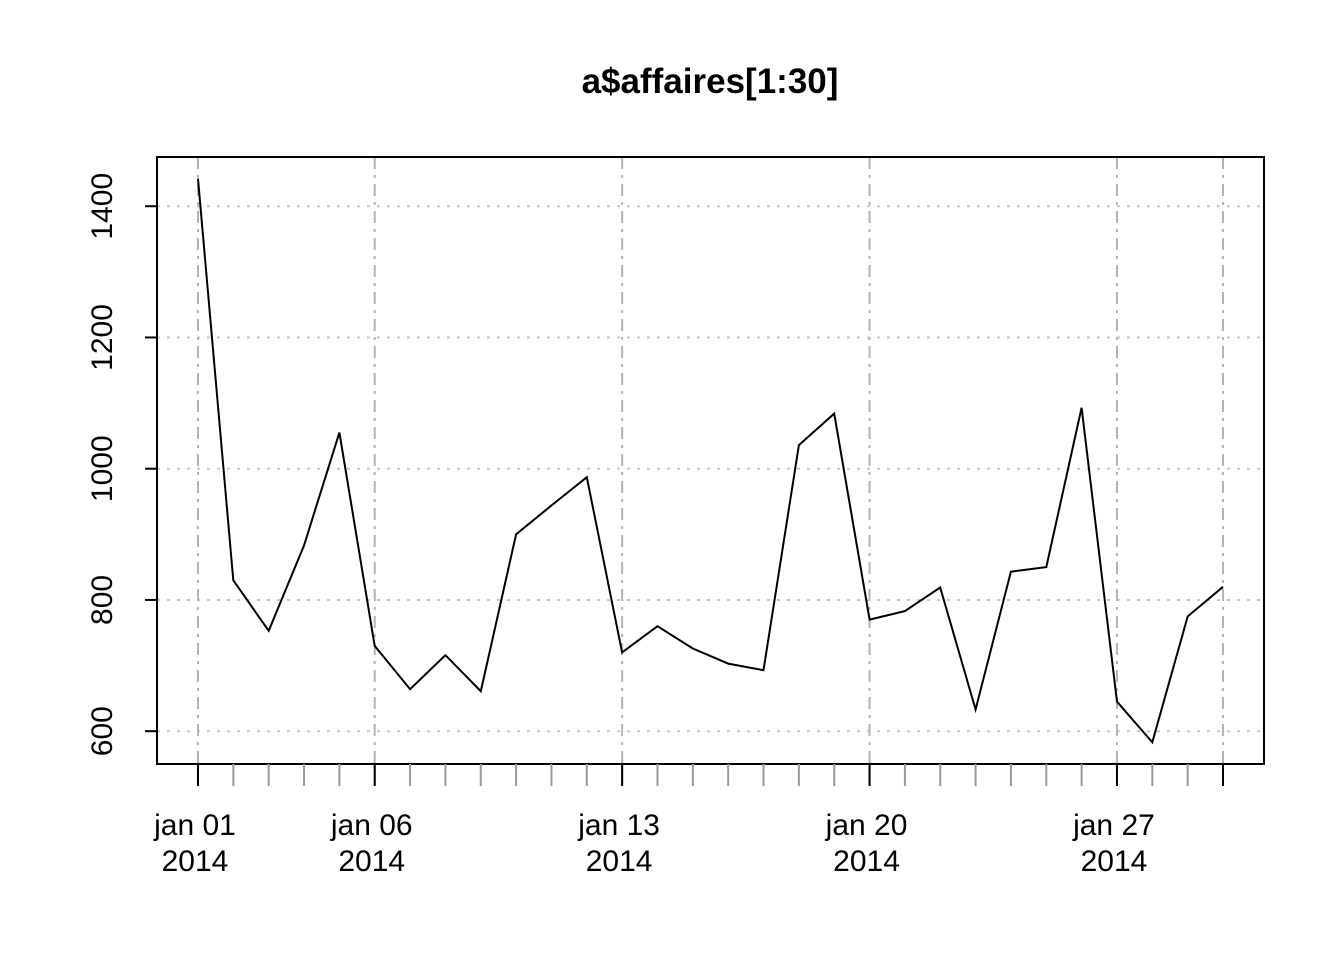 Image resolution: width=1344 pixels, height=960 pixels. I want to click on x-tick-label-date: jan 06, so click(371, 825).